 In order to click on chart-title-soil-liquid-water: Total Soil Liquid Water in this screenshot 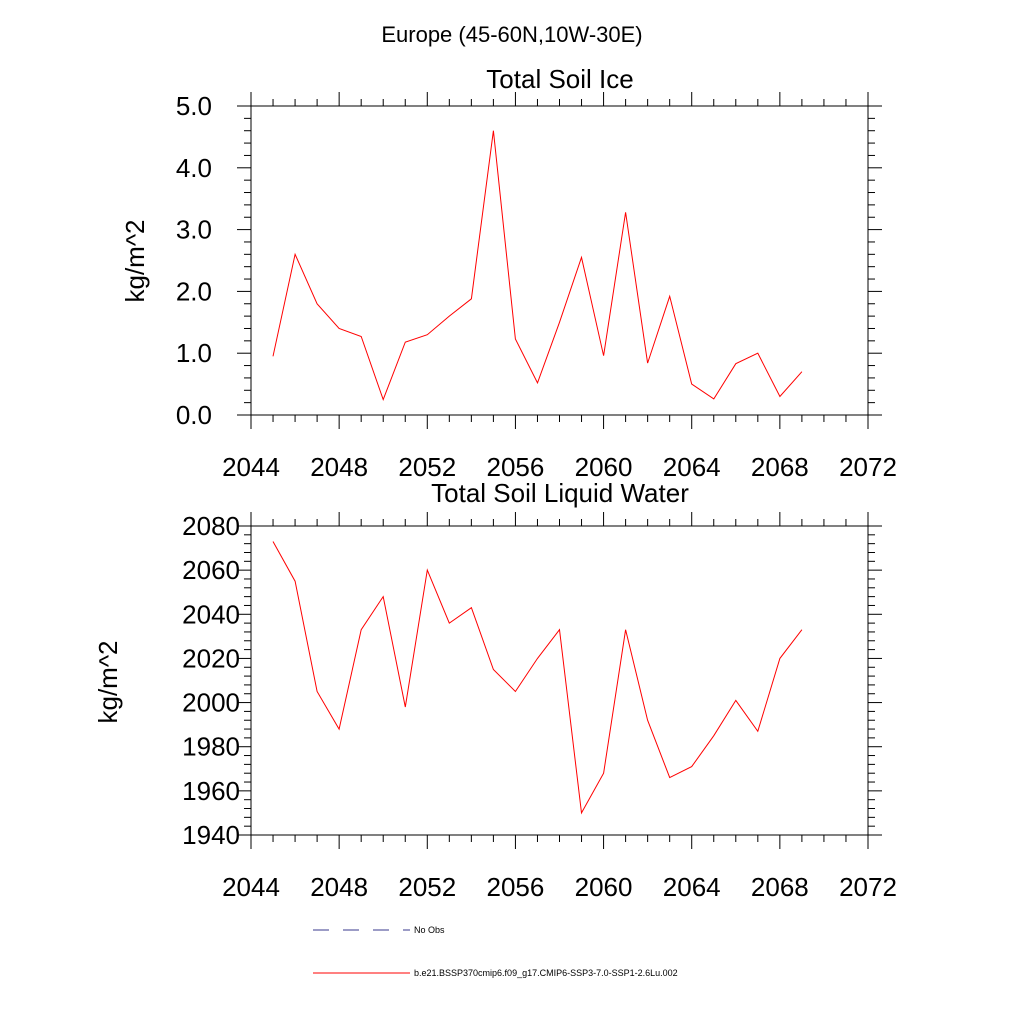, I will do `click(560, 493)`.